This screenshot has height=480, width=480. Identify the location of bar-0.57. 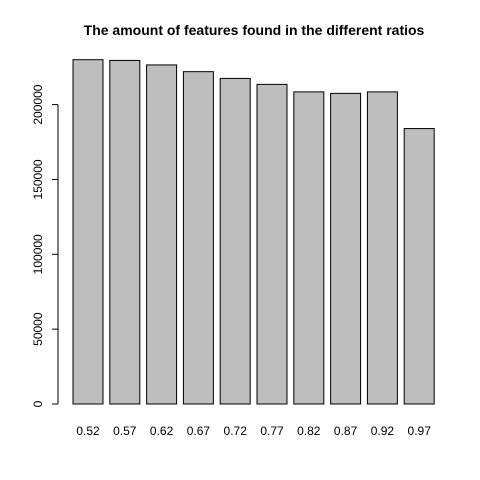
(125, 232).